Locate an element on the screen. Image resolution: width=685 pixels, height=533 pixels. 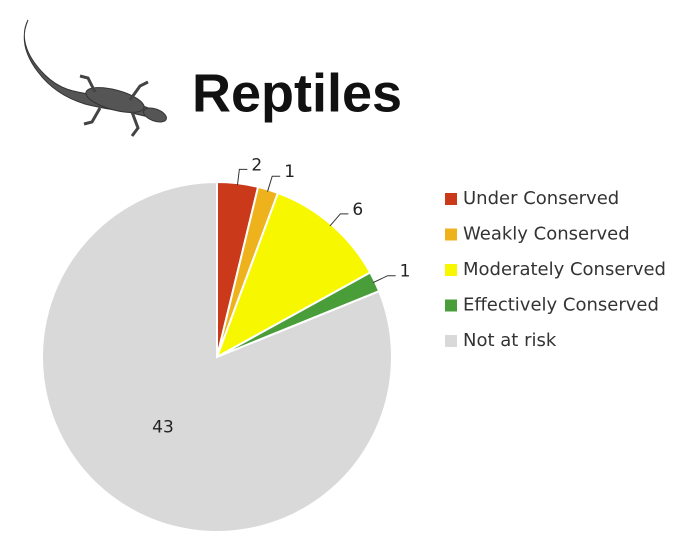
legend-label: Weakly Conserved is located at coordinates (546, 234).